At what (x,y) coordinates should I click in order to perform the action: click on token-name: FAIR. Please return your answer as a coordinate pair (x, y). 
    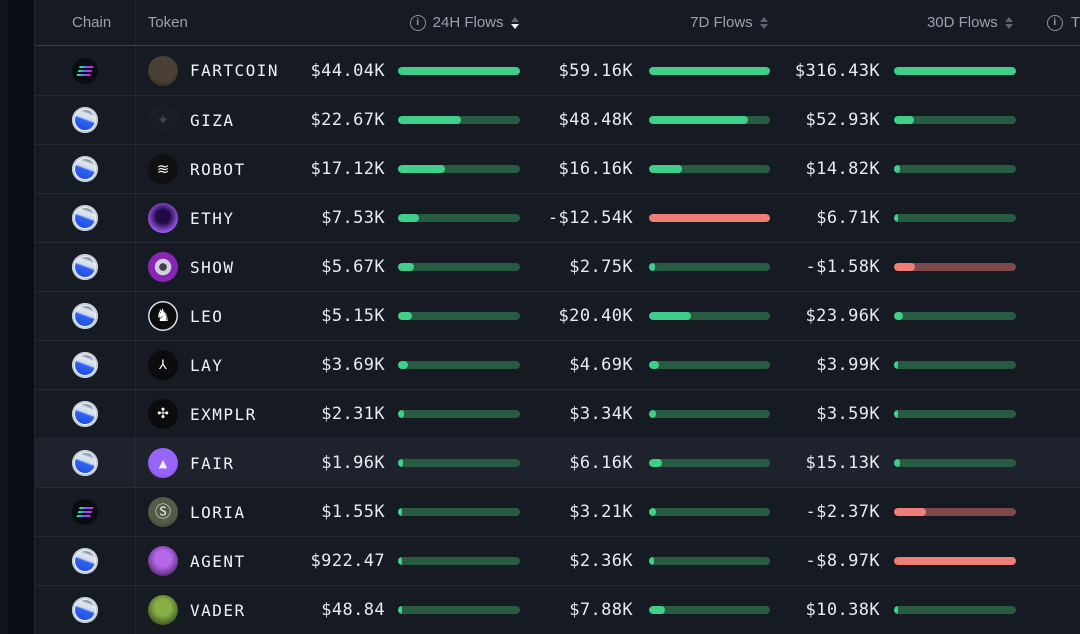
    Looking at the image, I should click on (212, 463).